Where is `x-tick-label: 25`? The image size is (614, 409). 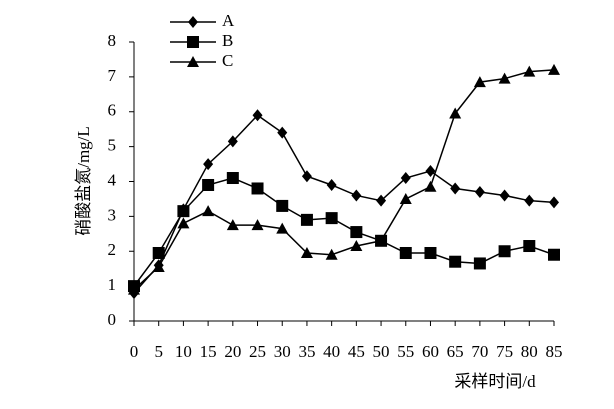
x-tick-label: 25 is located at coordinates (257, 351).